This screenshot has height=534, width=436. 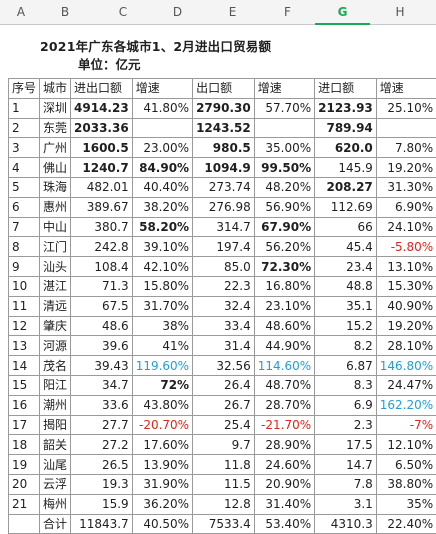 What do you see at coordinates (162, 326) in the screenshot?
I see `cell-total-growth: 38%` at bounding box center [162, 326].